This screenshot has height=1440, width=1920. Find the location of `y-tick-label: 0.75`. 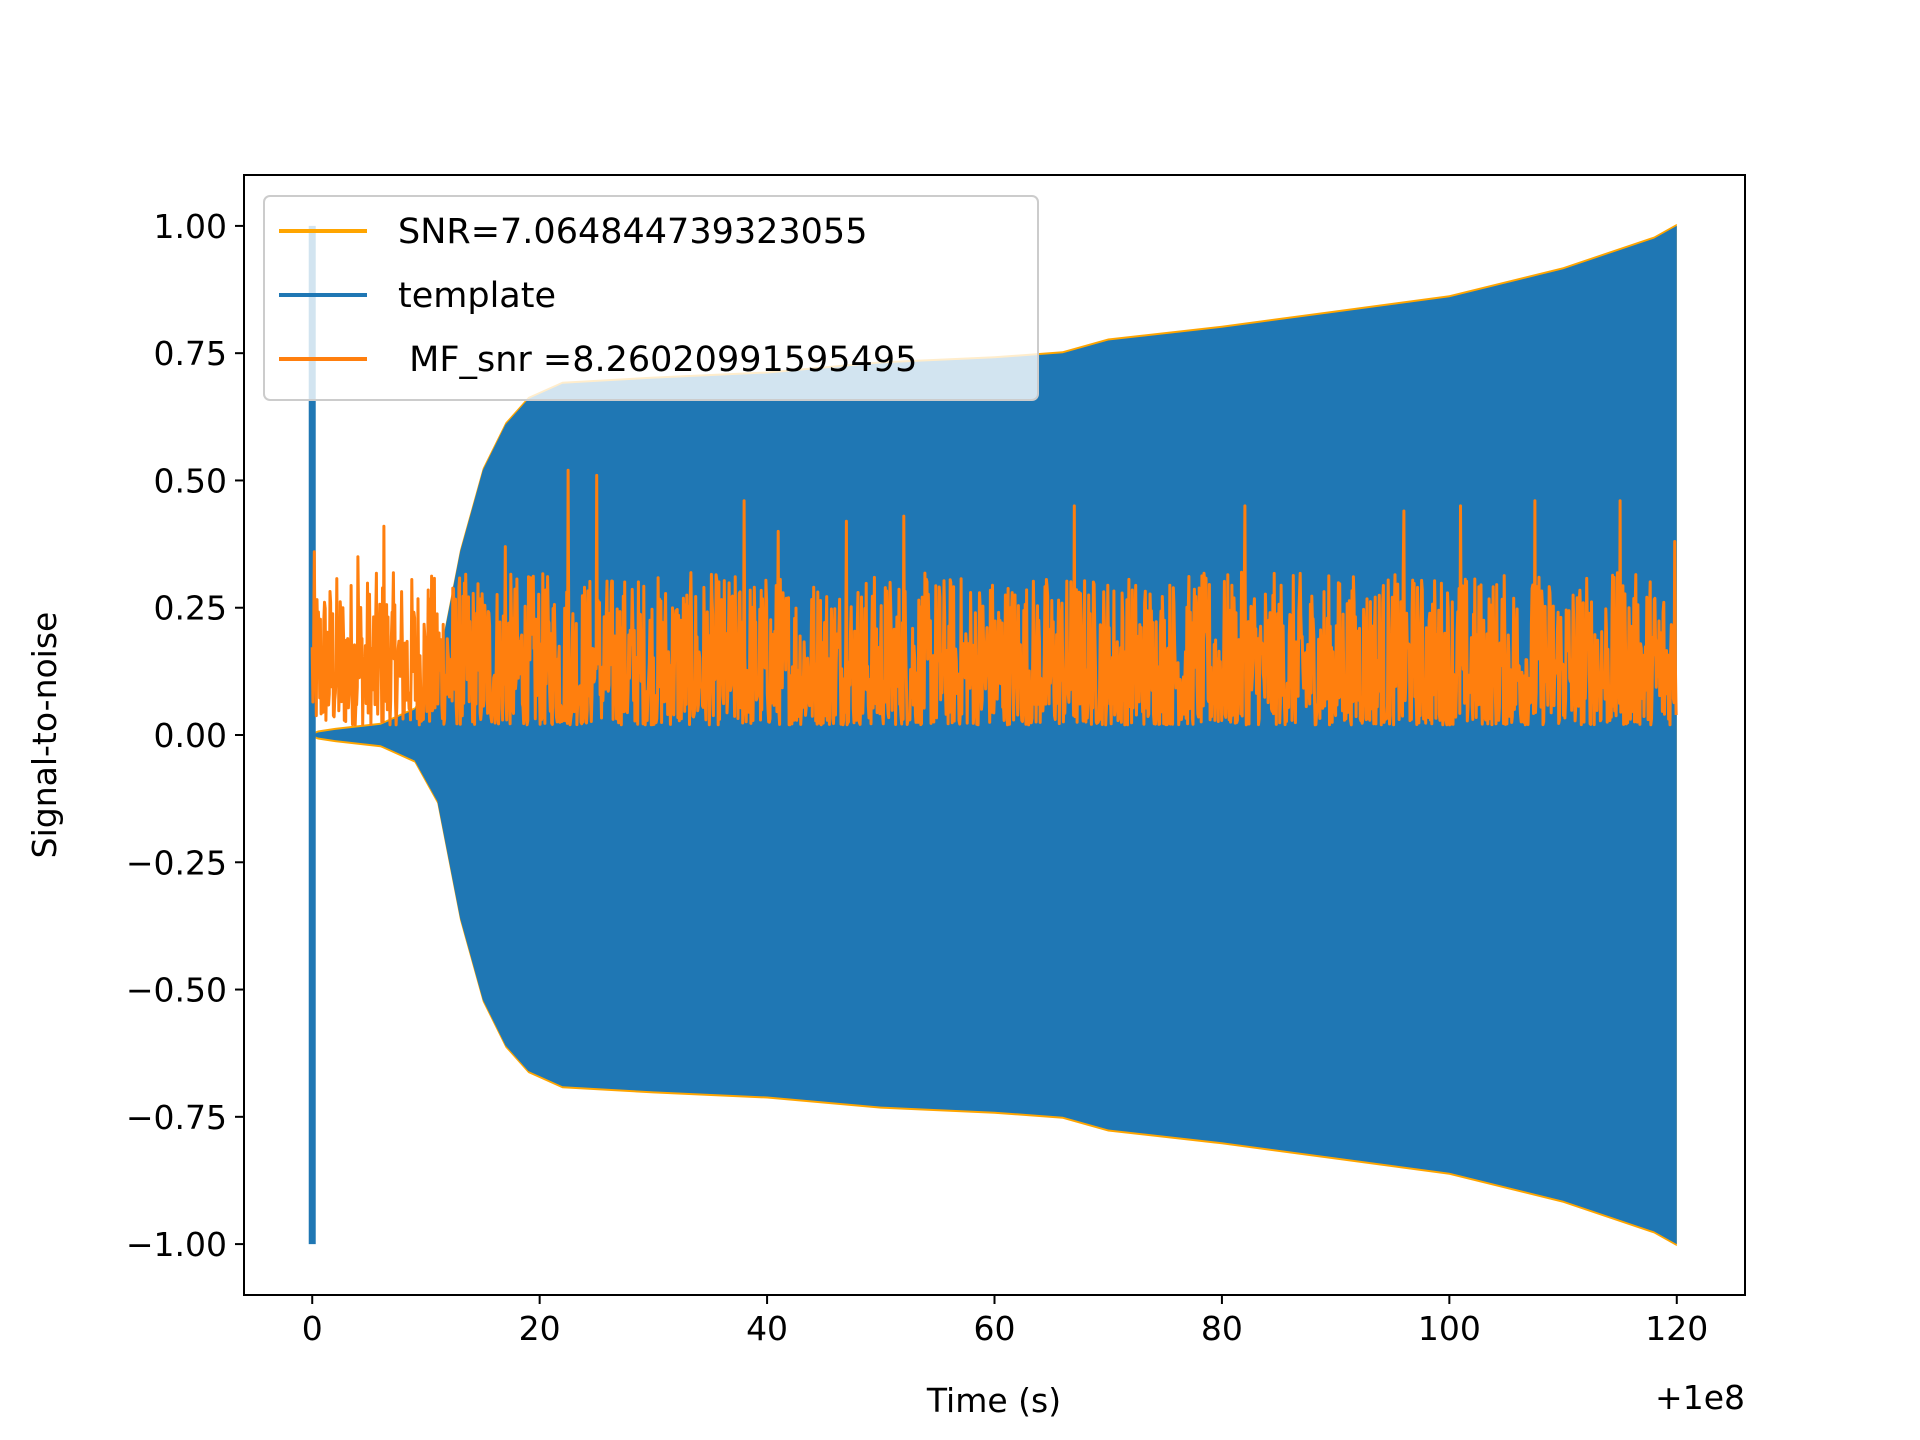

y-tick-label: 0.75 is located at coordinates (190, 353).